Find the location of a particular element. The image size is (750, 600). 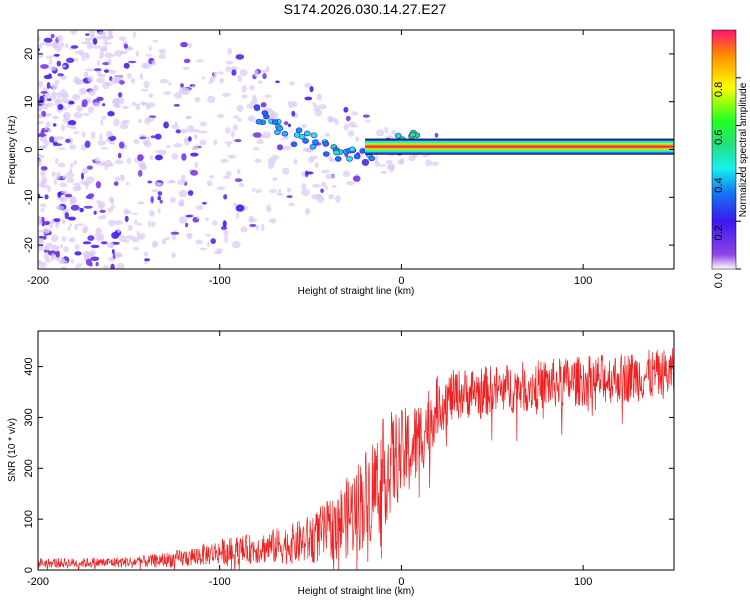

snr-x-tick-label: 100 is located at coordinates (583, 582).